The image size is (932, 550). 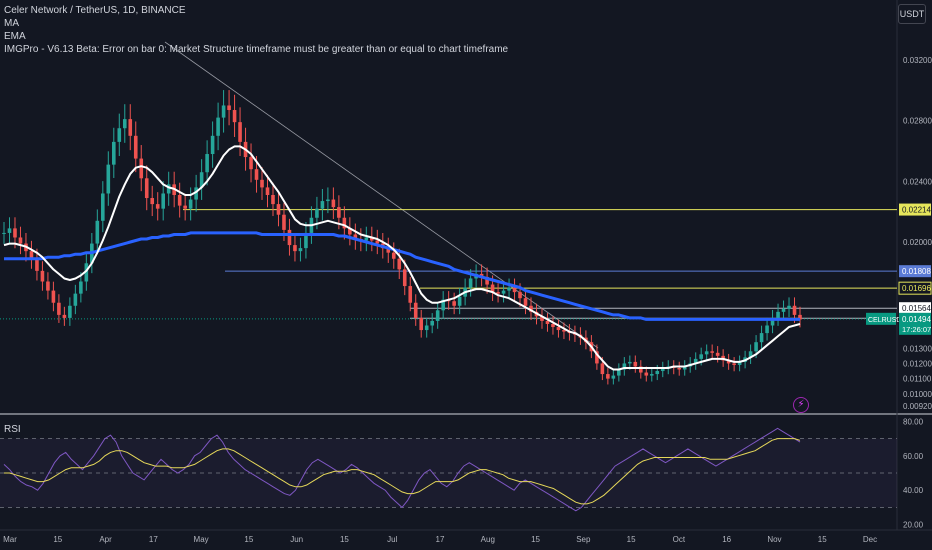 I want to click on lightning-icon: ⚡, so click(x=801, y=405).